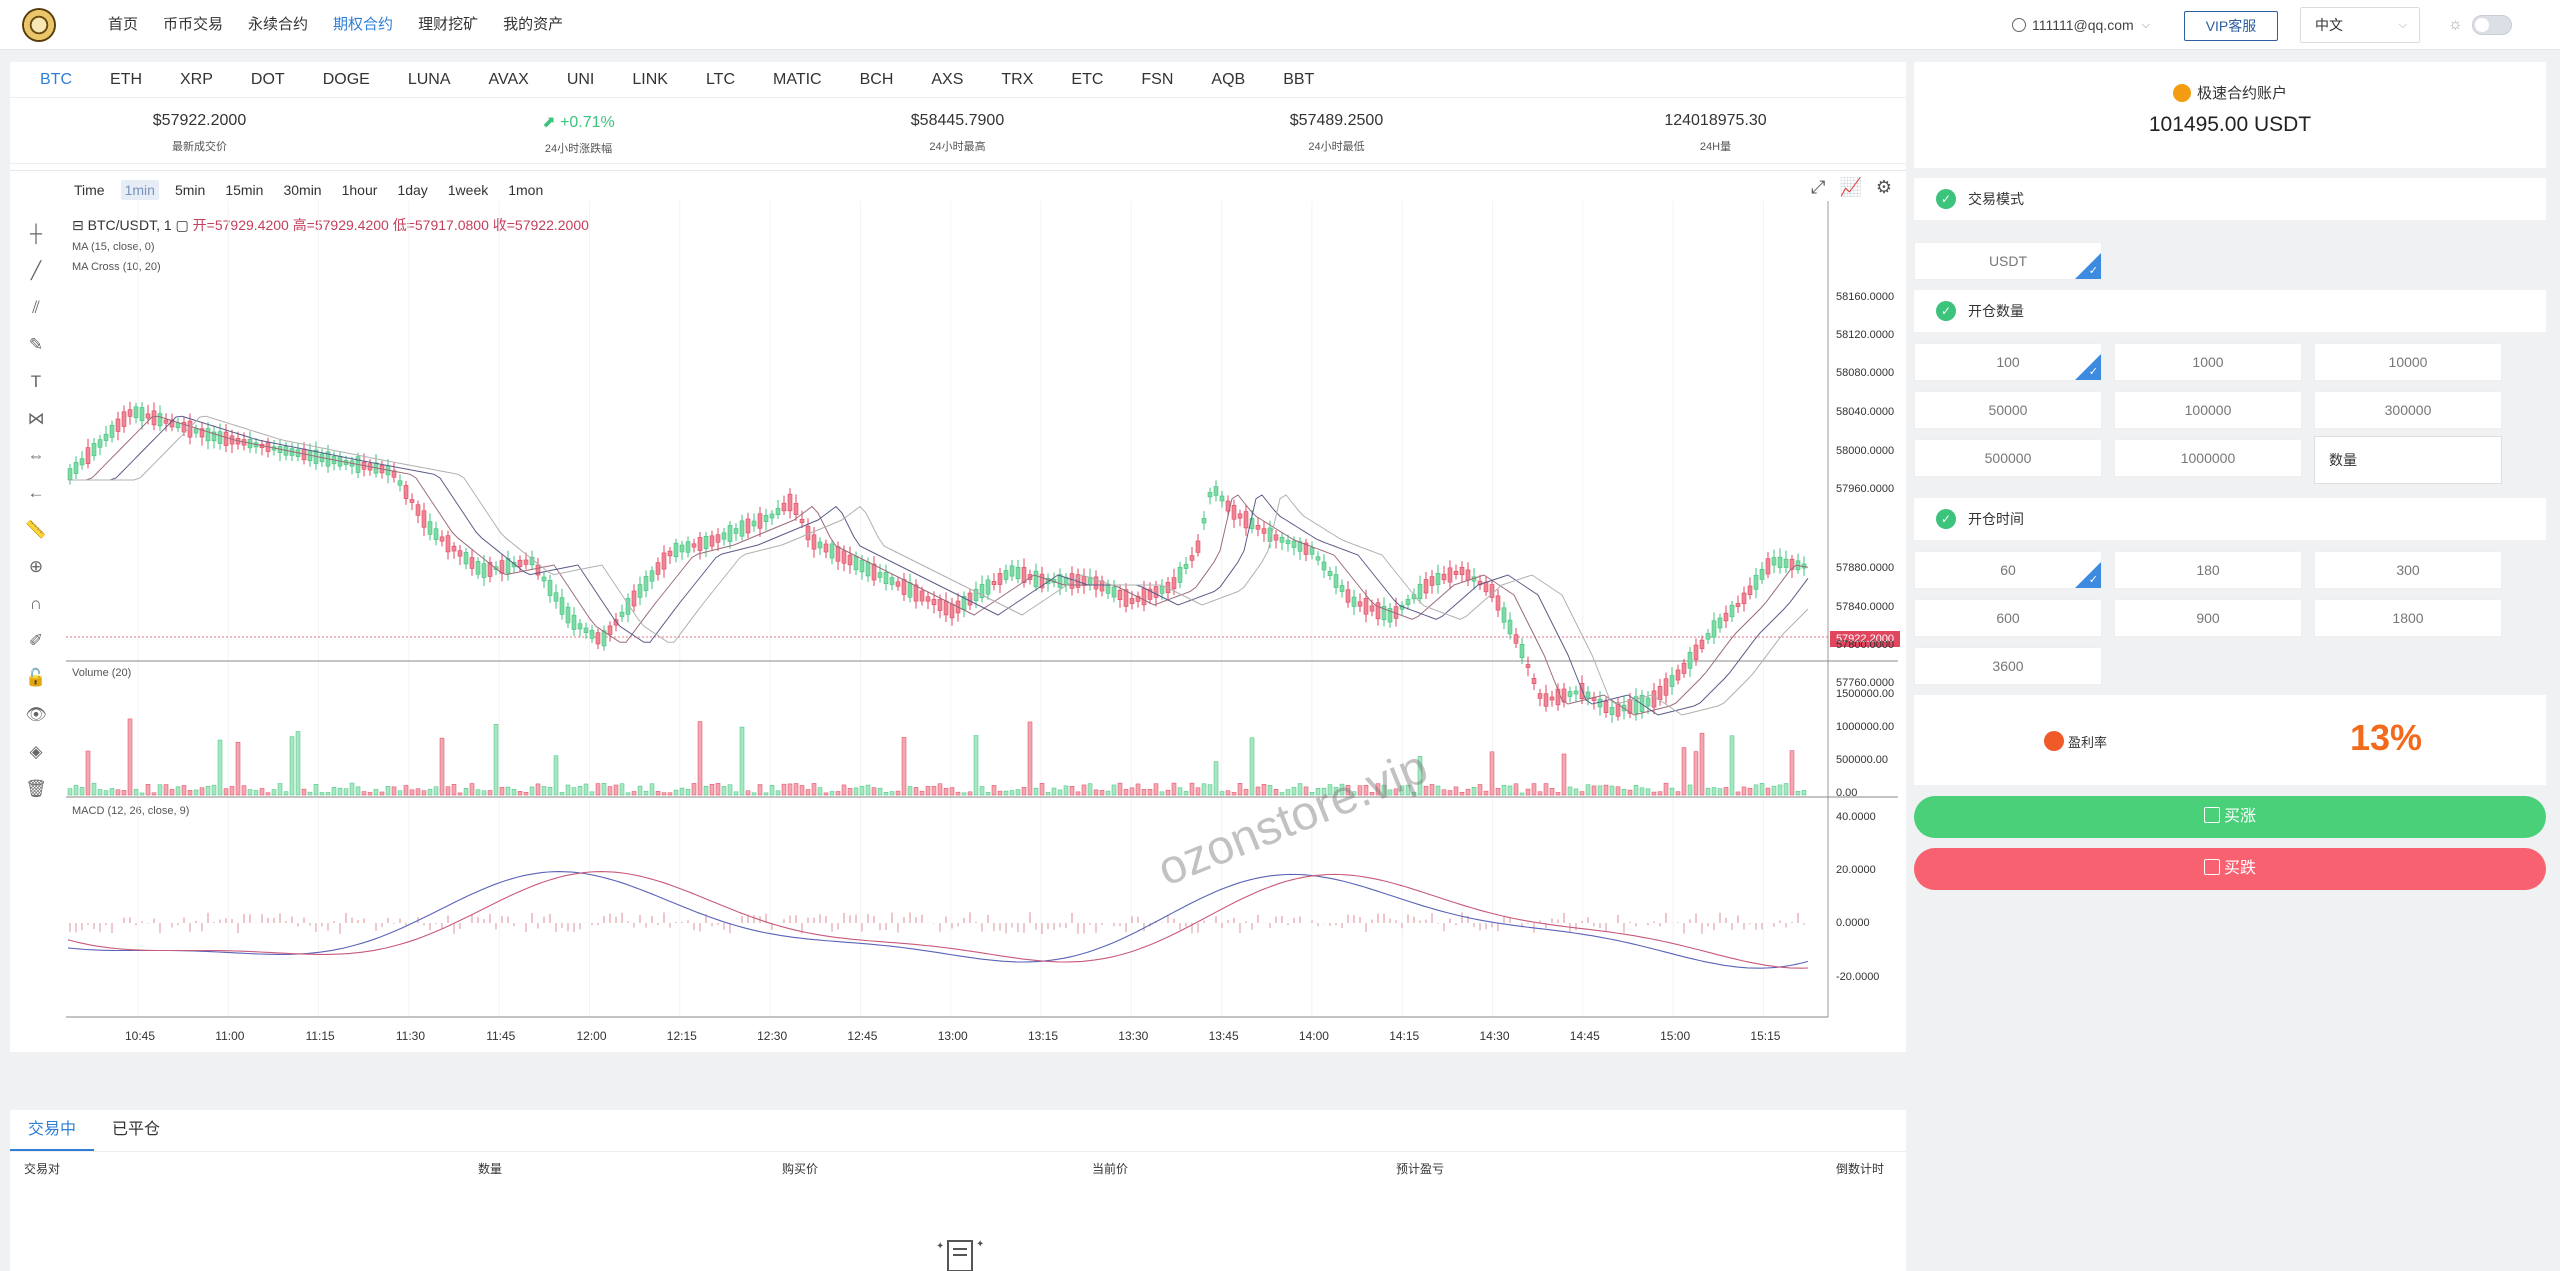 The height and width of the screenshot is (1271, 2560). What do you see at coordinates (2008, 362) in the screenshot?
I see `qty-option: 100 ✓` at bounding box center [2008, 362].